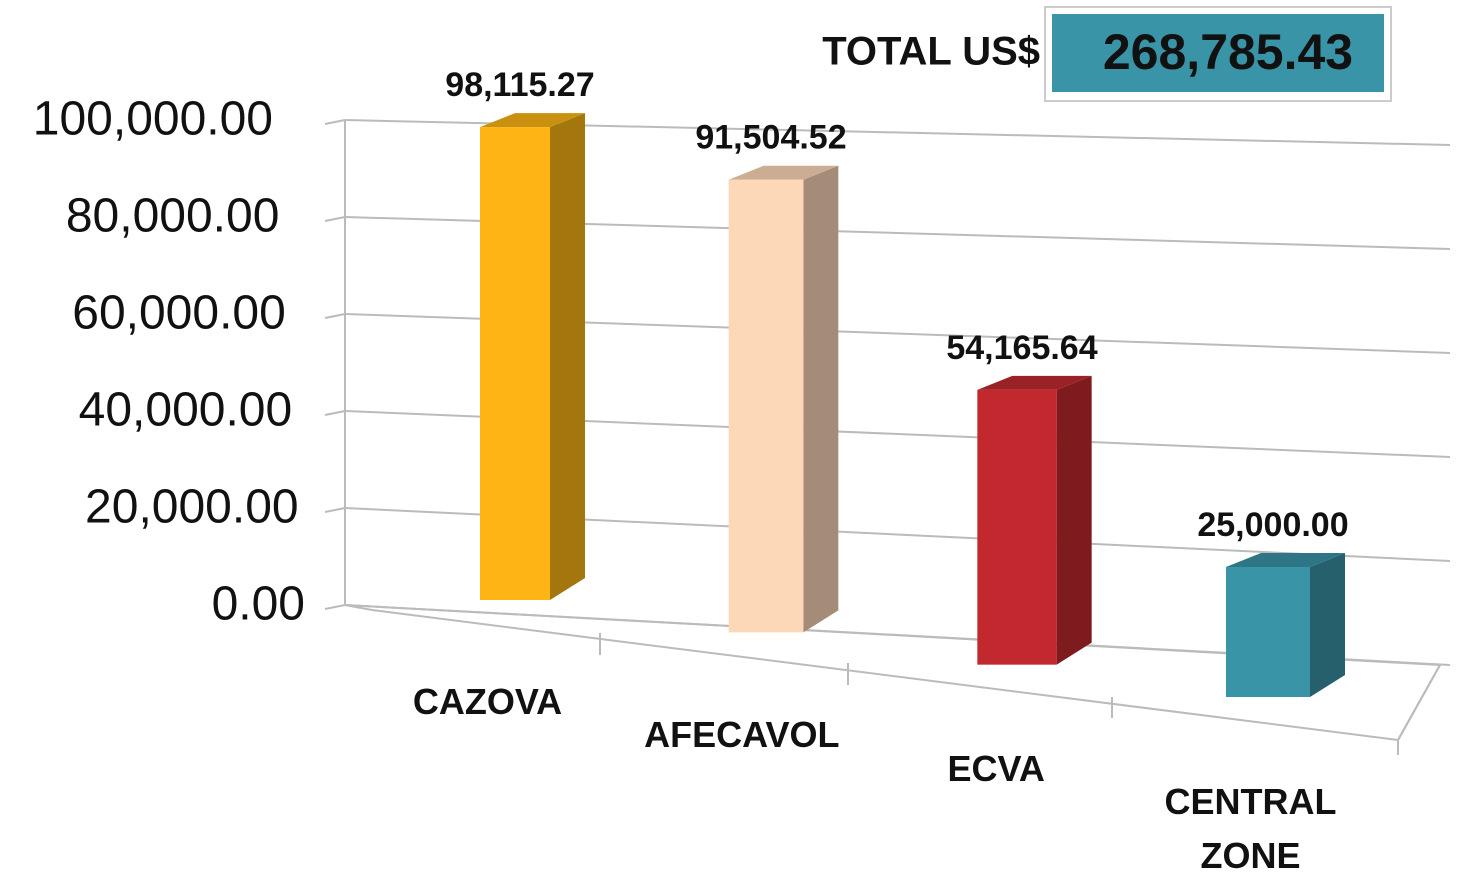 Image resolution: width=1461 pixels, height=876 pixels. What do you see at coordinates (179, 313) in the screenshot?
I see `y-tick-label: 60,000.00` at bounding box center [179, 313].